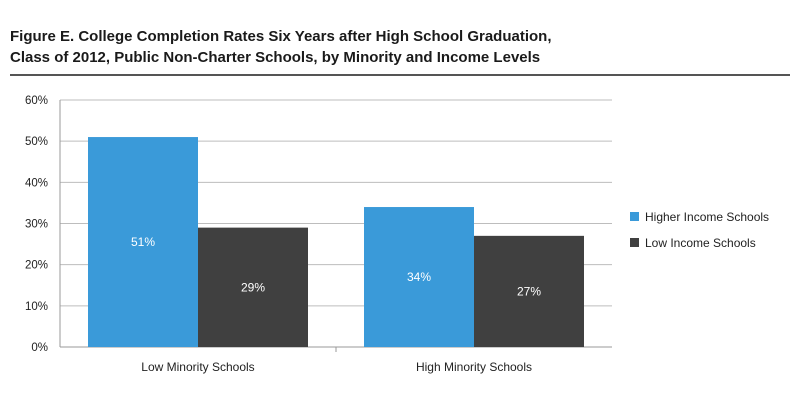  What do you see at coordinates (36, 142) in the screenshot?
I see `y-tick-label: 50%` at bounding box center [36, 142].